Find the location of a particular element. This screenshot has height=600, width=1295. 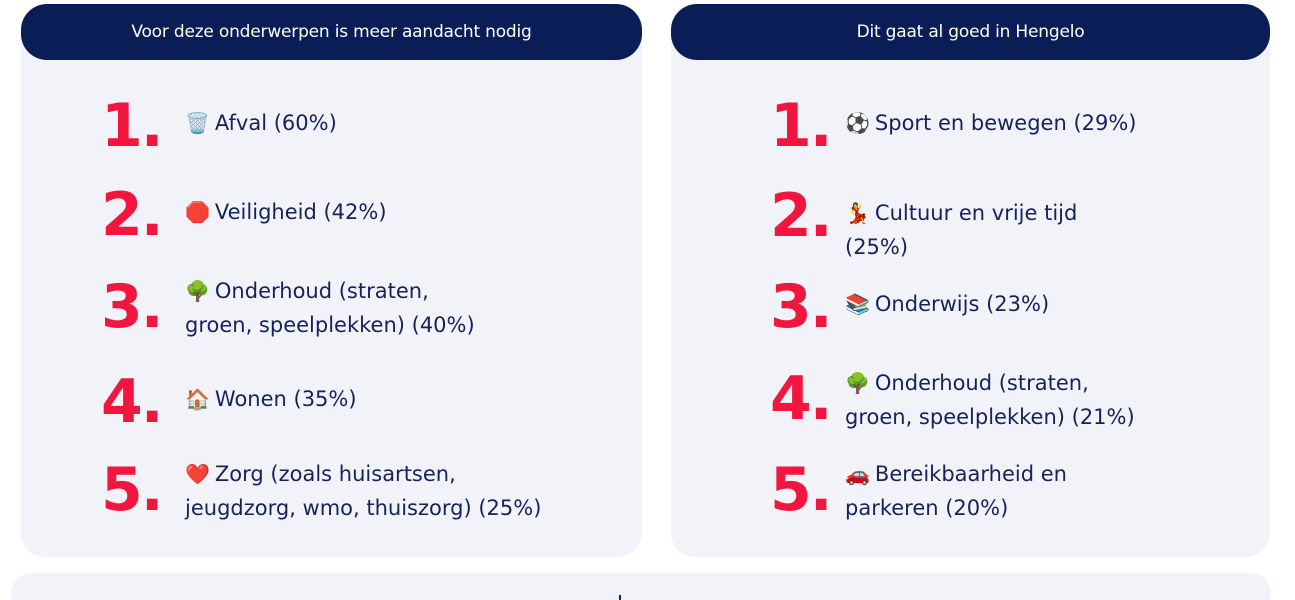

item-label: Sport en bewegen (29%) is located at coordinates (1005, 123).